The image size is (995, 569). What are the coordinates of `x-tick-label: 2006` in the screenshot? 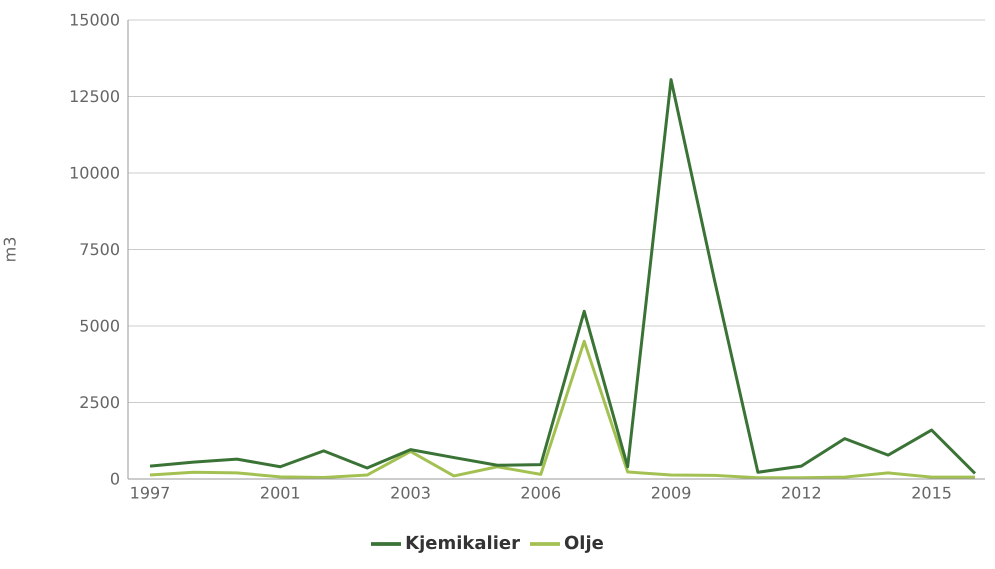 It's located at (541, 492).